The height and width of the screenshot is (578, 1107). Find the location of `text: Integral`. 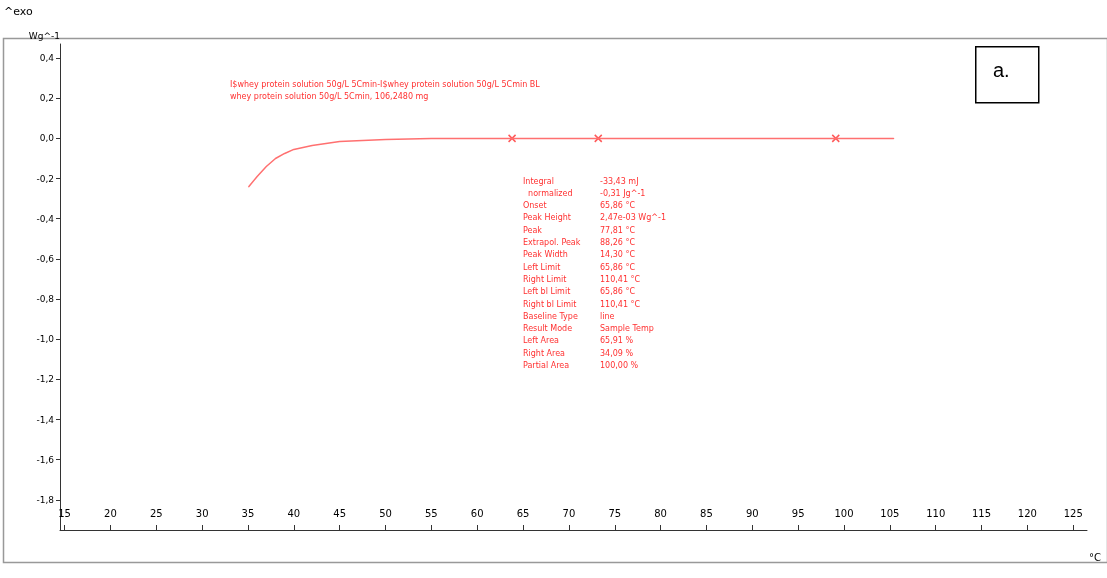

text: Integral is located at coordinates (538, 181).